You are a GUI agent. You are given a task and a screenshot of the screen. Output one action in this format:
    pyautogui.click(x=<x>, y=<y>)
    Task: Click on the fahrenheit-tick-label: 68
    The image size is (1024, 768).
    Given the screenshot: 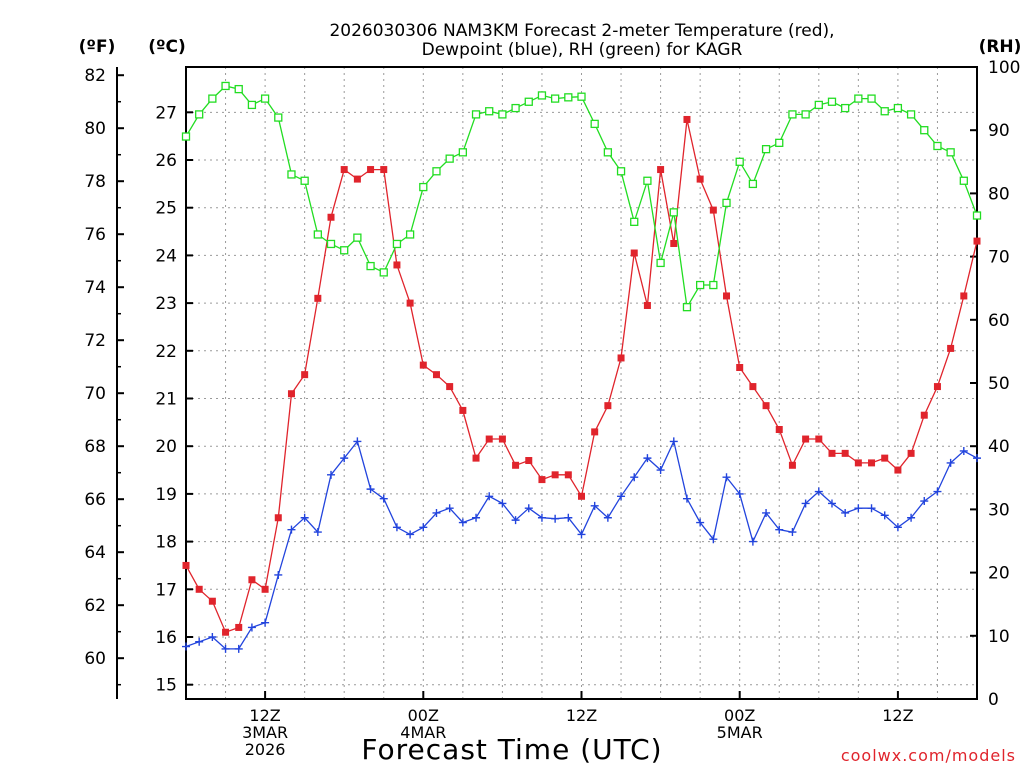 What is the action you would take?
    pyautogui.click(x=95, y=447)
    